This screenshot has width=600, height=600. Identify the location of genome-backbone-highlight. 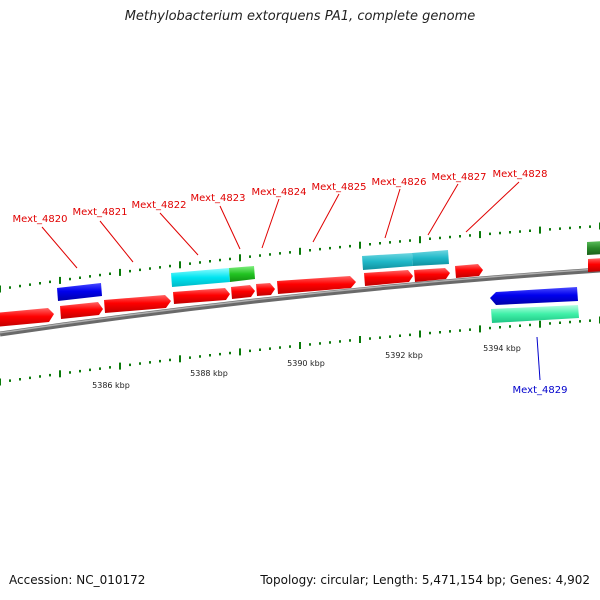
(300, 301).